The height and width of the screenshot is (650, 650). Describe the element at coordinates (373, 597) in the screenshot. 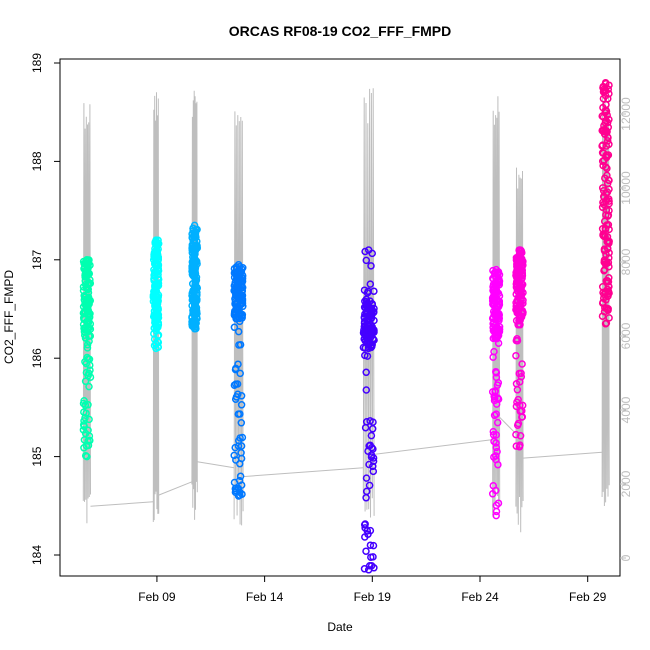

I see `x-tick-label: Feb 19` at that location.